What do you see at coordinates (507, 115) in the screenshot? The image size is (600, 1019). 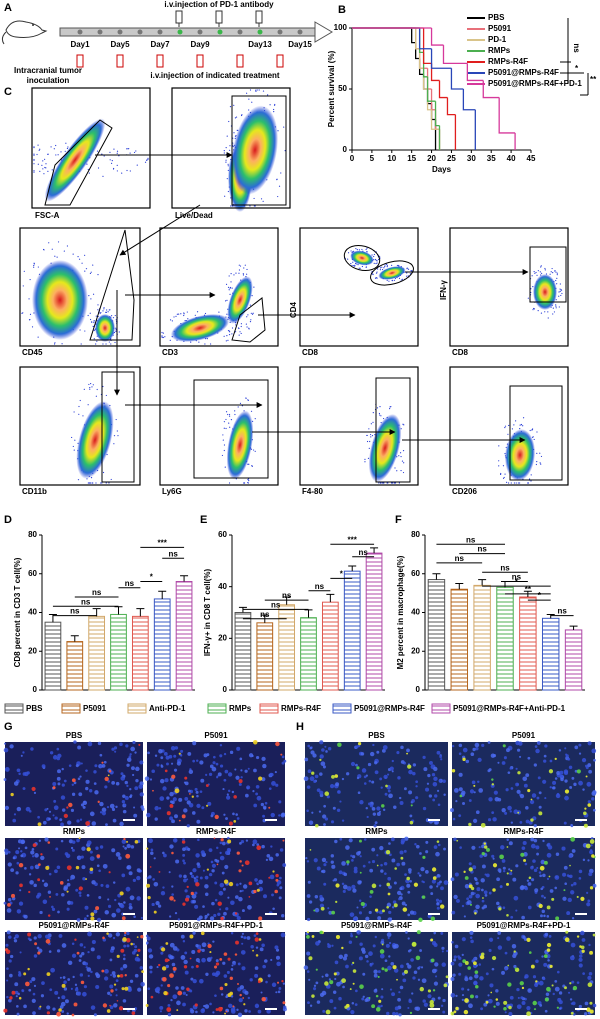 I see `survival-step` at bounding box center [507, 115].